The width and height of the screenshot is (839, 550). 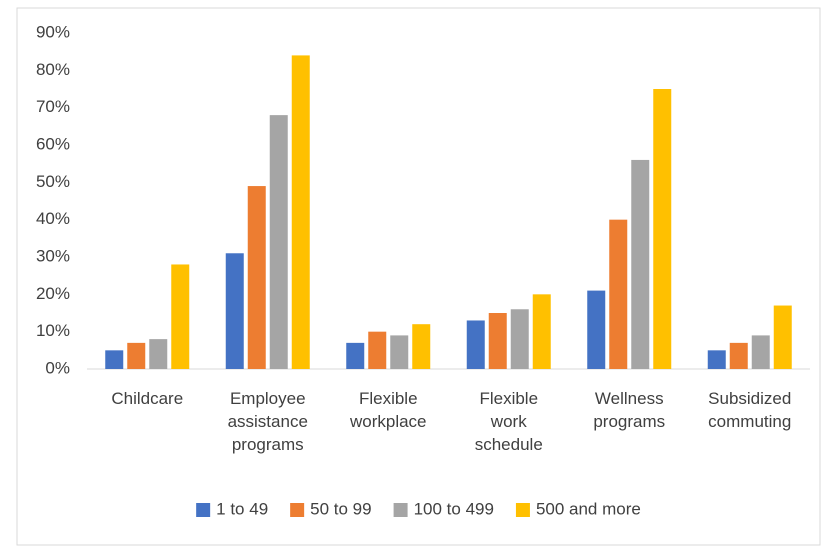 What do you see at coordinates (53, 293) in the screenshot?
I see `y-tick-label: 20%` at bounding box center [53, 293].